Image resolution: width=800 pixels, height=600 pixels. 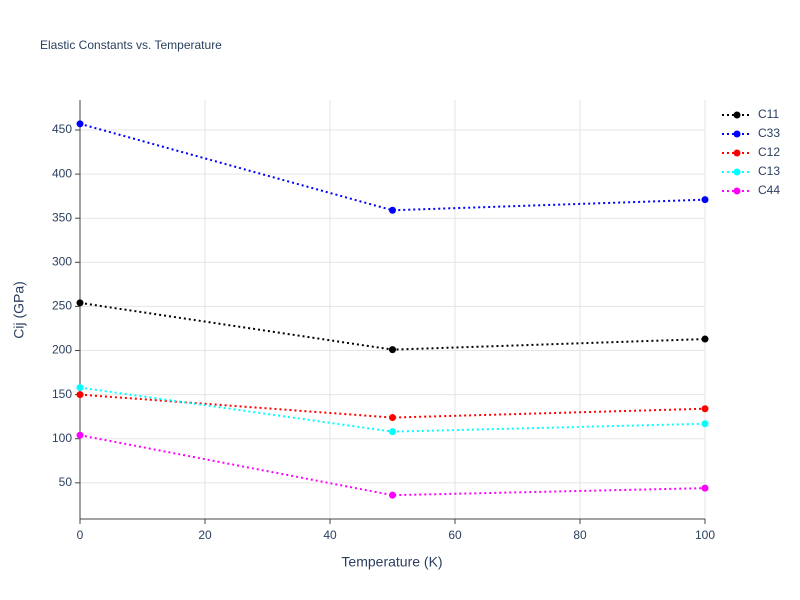 What do you see at coordinates (769, 171) in the screenshot?
I see `legend-label: C13` at bounding box center [769, 171].